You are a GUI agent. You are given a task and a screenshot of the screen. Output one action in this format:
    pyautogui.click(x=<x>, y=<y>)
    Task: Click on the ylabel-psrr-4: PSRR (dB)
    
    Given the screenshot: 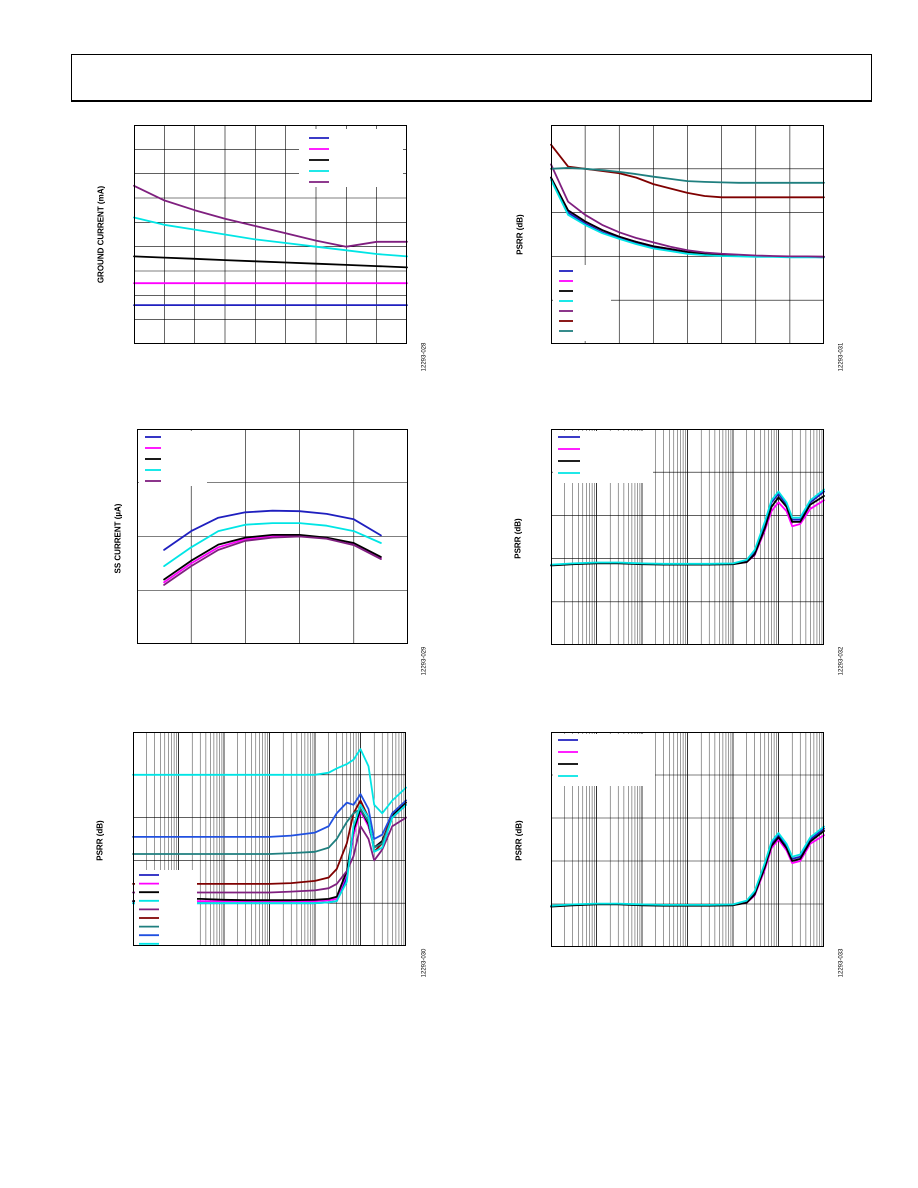 What is the action you would take?
    pyautogui.click(x=519, y=840)
    